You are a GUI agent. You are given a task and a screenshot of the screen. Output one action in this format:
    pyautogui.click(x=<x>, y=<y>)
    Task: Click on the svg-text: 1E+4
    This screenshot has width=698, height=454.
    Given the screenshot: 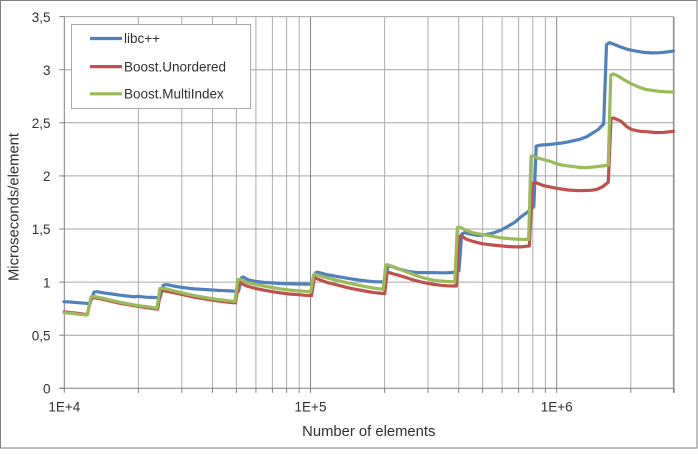 What is the action you would take?
    pyautogui.click(x=64, y=407)
    